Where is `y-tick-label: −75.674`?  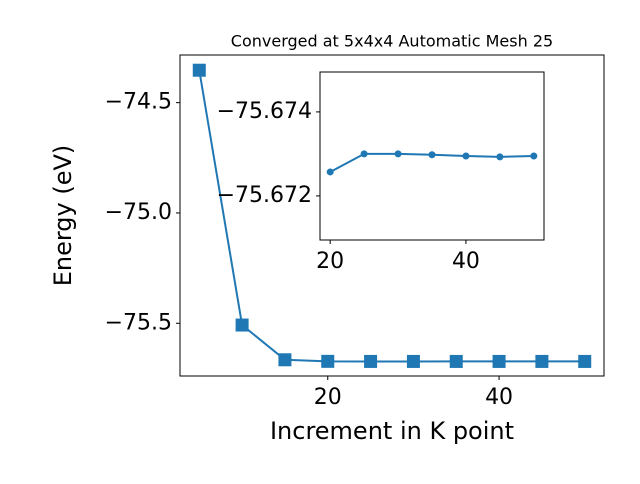 y-tick-label: −75.674 is located at coordinates (264, 111).